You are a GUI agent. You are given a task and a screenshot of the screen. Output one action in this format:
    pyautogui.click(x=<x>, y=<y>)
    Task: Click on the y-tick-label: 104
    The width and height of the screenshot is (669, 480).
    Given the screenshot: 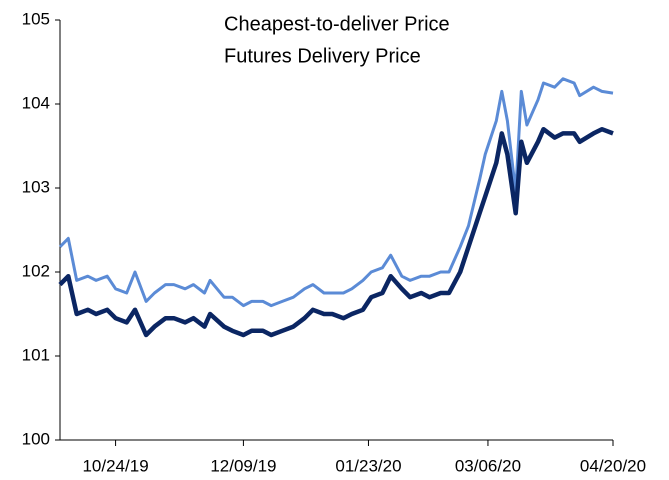 What is the action you would take?
    pyautogui.click(x=36, y=102)
    